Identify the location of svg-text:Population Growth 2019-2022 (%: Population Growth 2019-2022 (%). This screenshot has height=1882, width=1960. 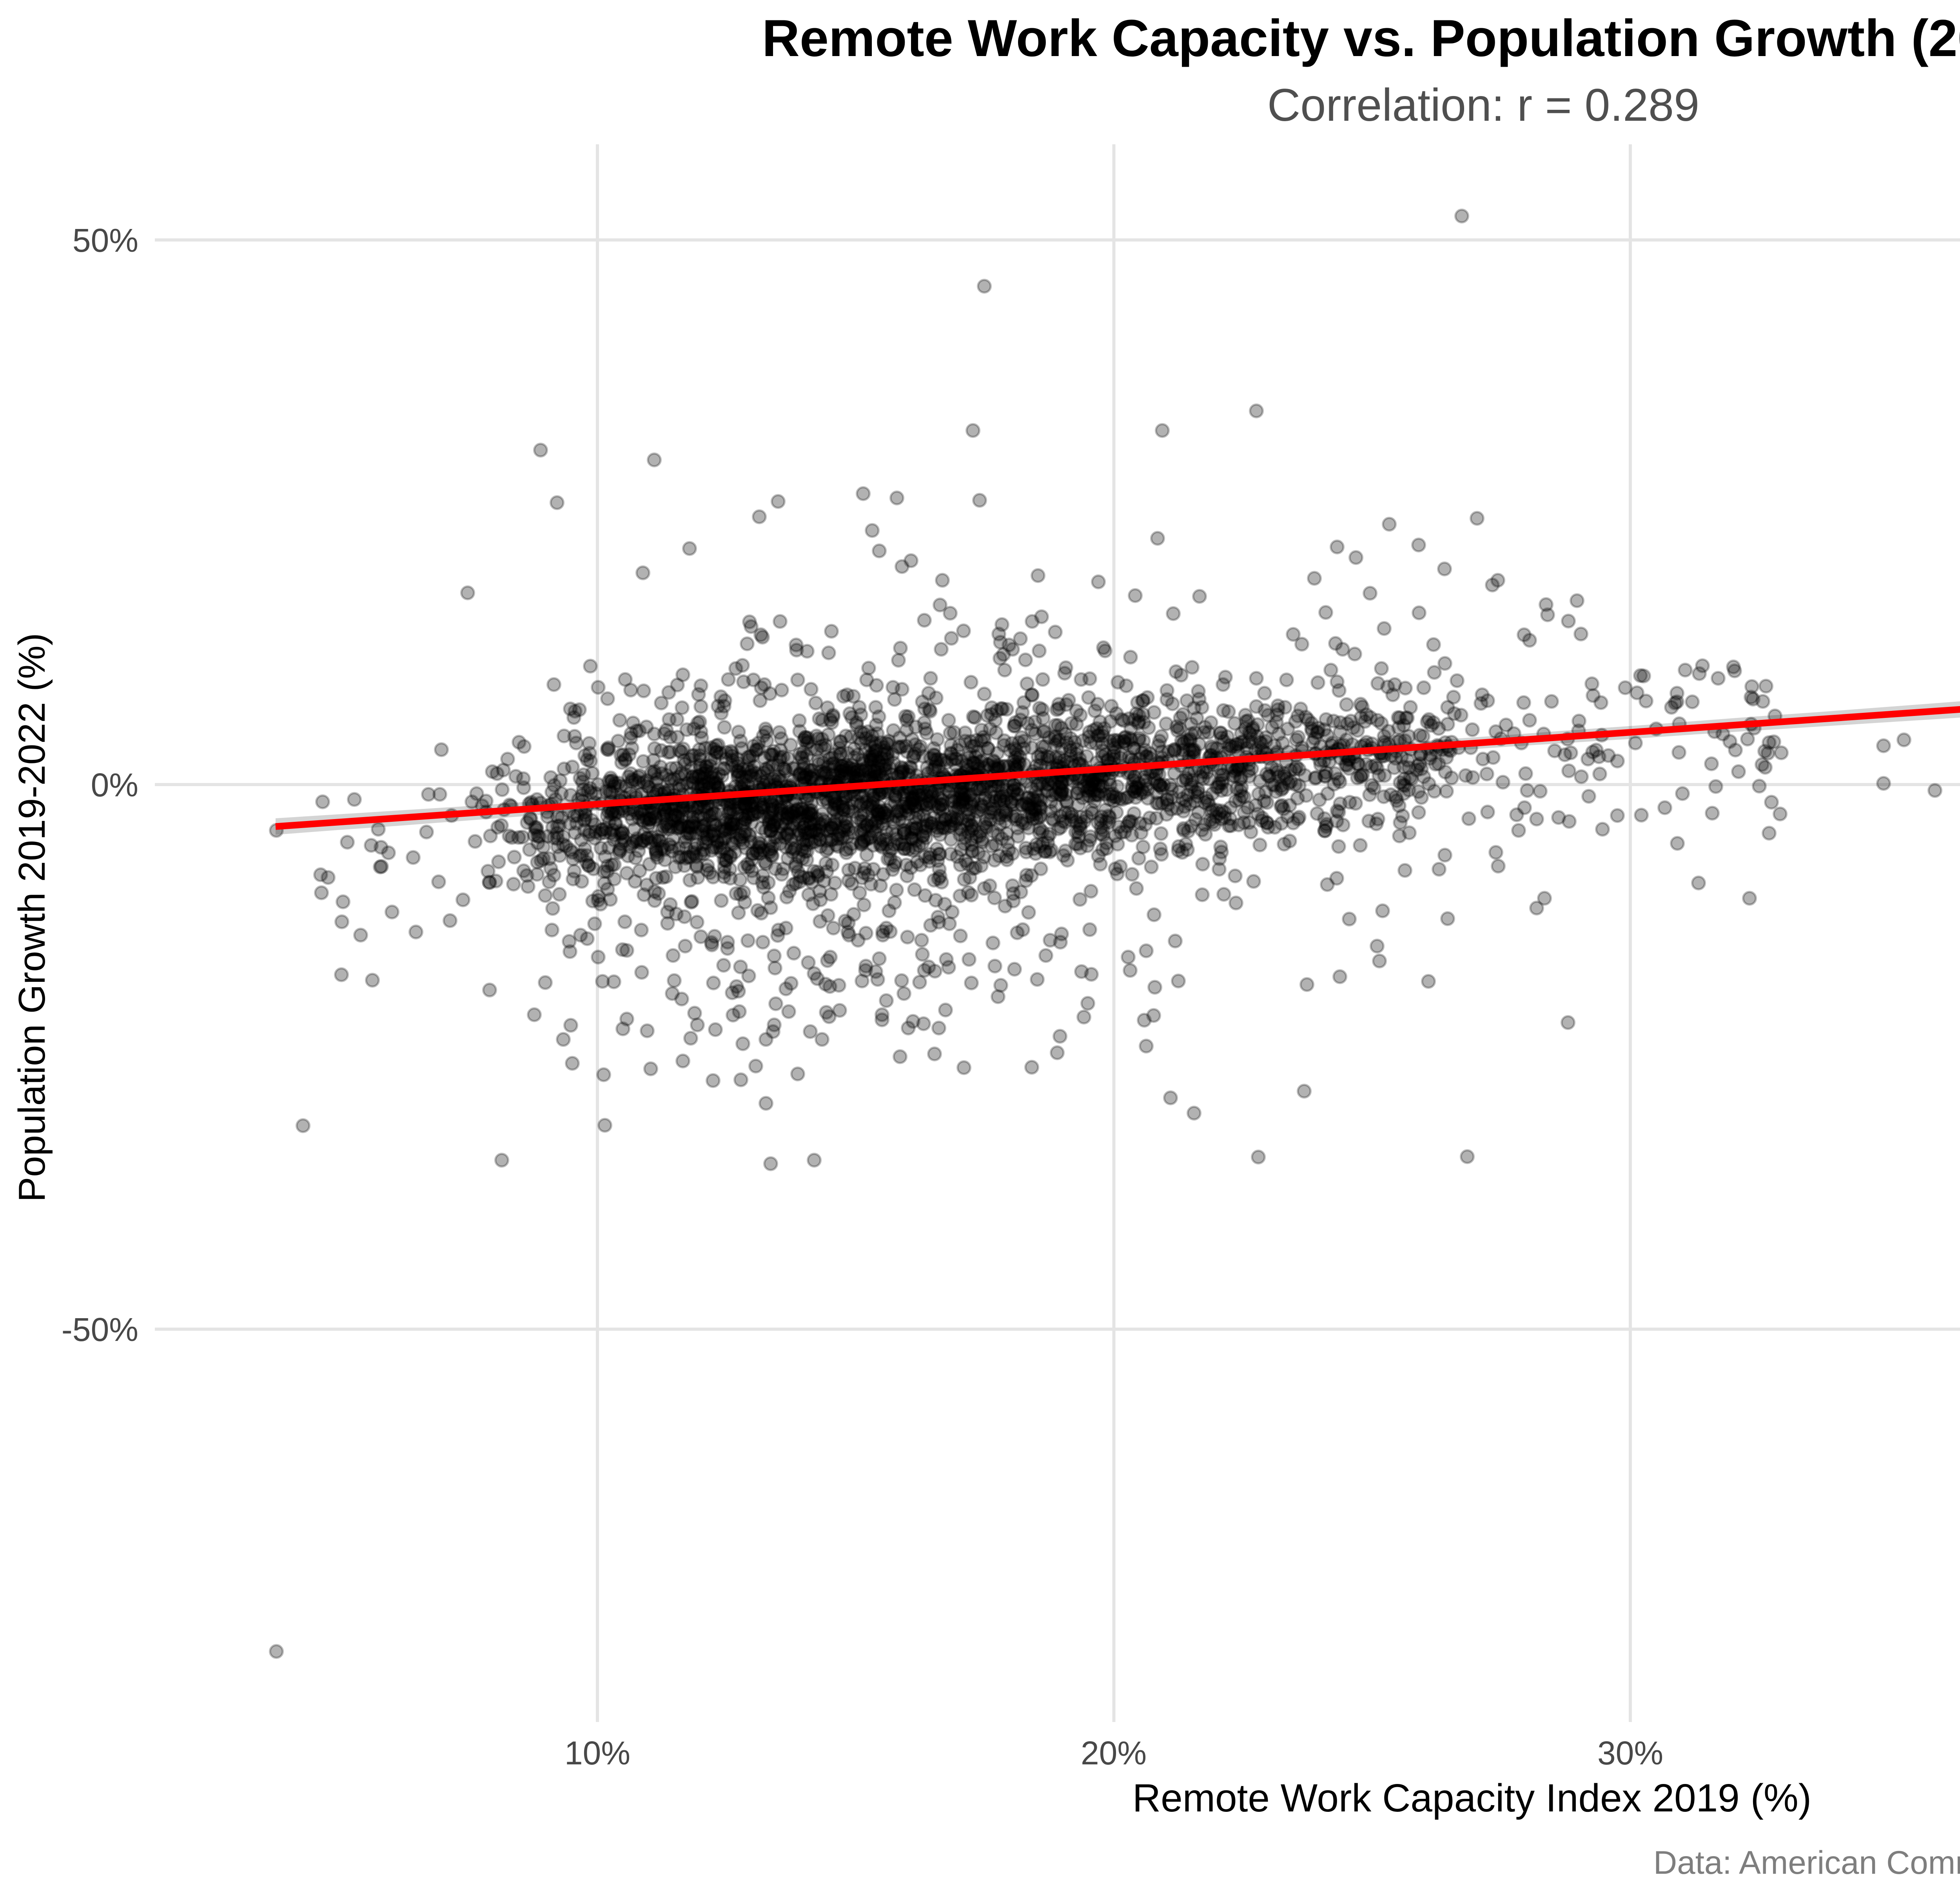
(32, 917).